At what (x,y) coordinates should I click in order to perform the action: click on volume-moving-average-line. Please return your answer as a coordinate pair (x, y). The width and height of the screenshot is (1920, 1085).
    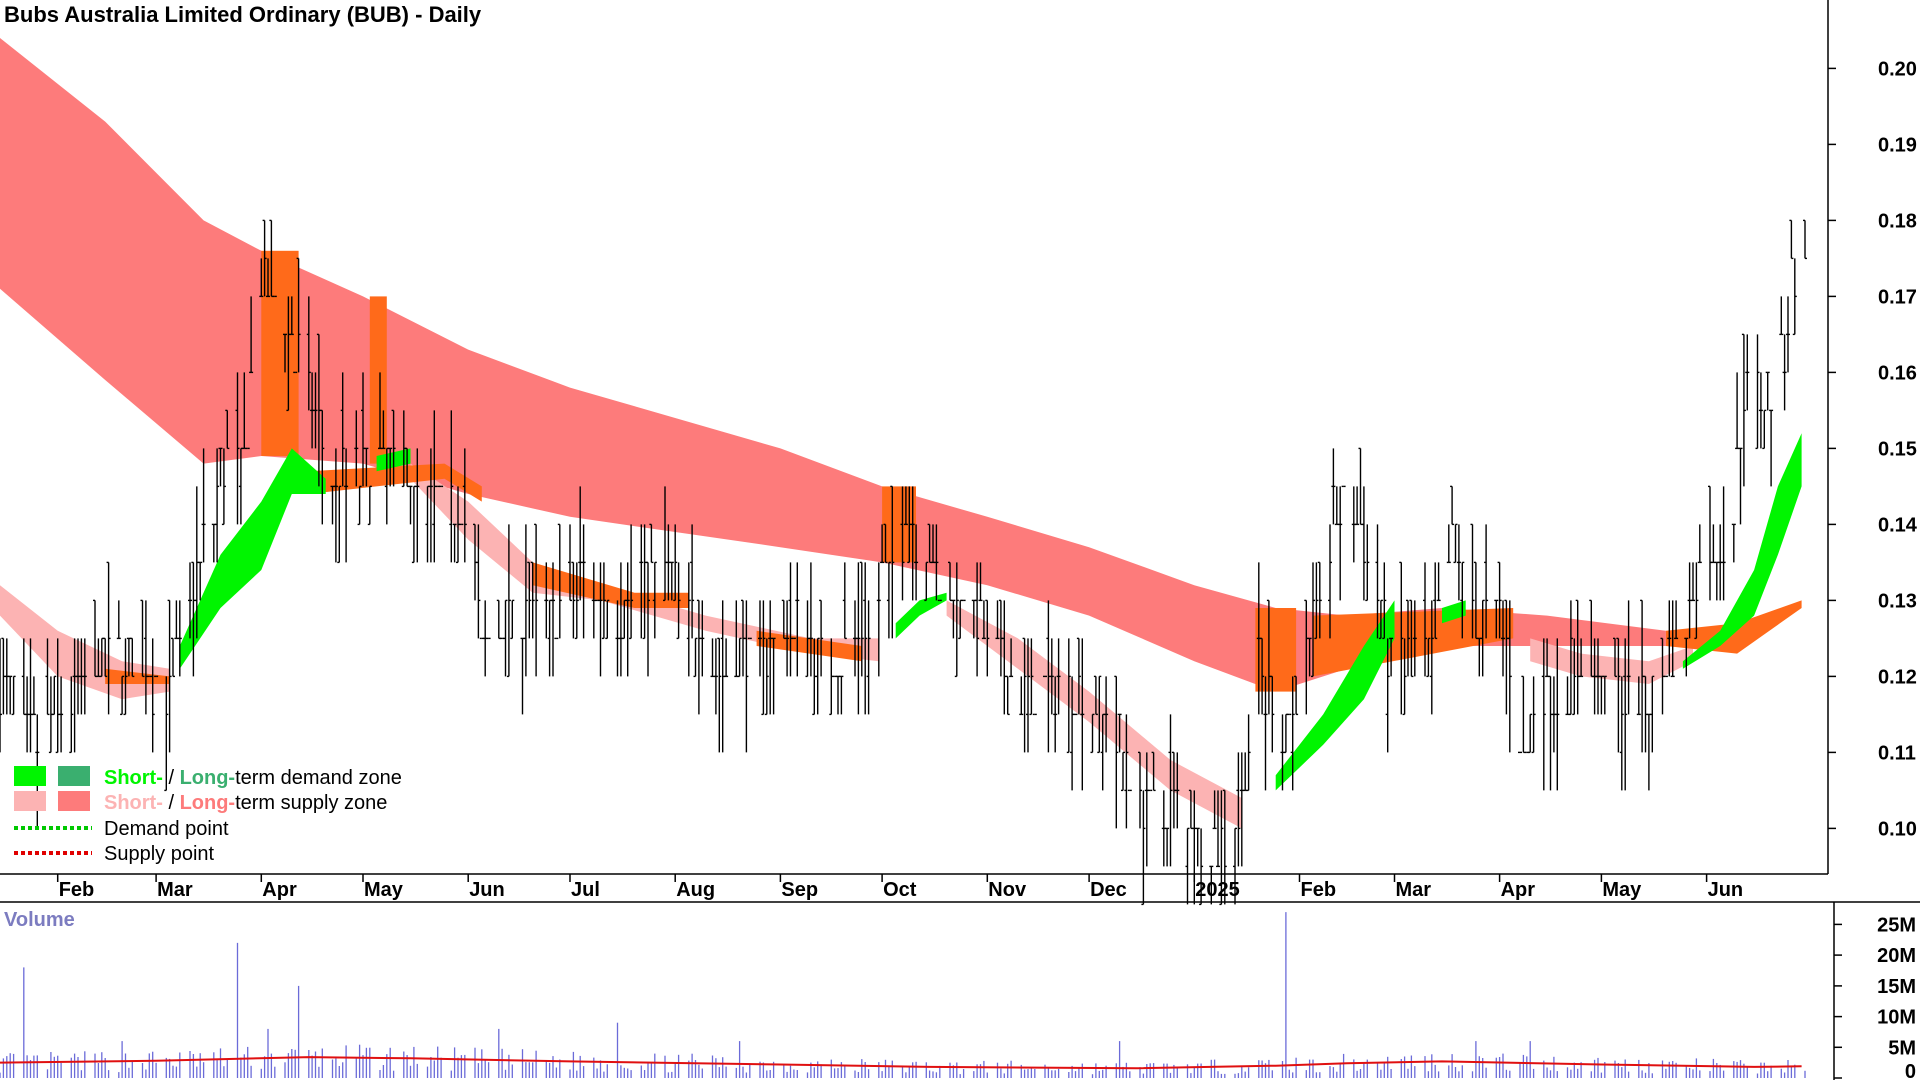
    Looking at the image, I should click on (901, 1063).